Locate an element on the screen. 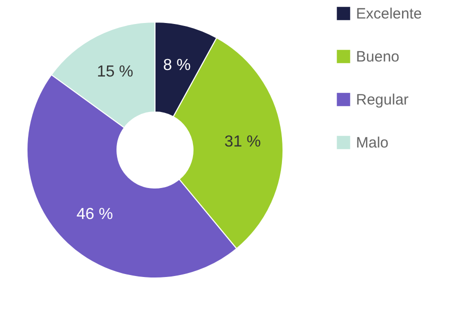  legend-label: Malo is located at coordinates (372, 143).